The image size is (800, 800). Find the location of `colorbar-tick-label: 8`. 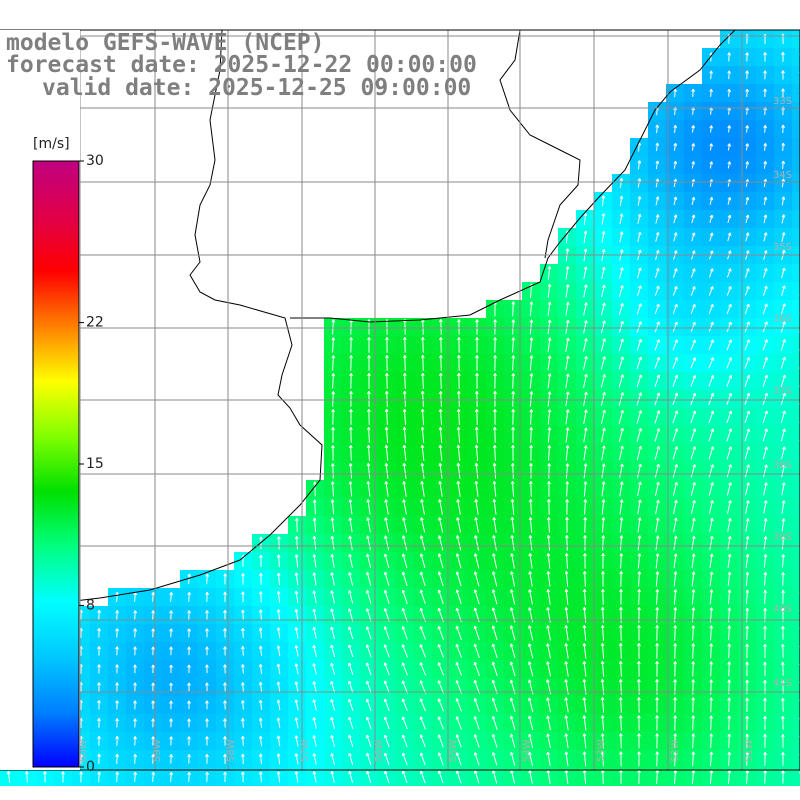

colorbar-tick-label: 8 is located at coordinates (90, 605).